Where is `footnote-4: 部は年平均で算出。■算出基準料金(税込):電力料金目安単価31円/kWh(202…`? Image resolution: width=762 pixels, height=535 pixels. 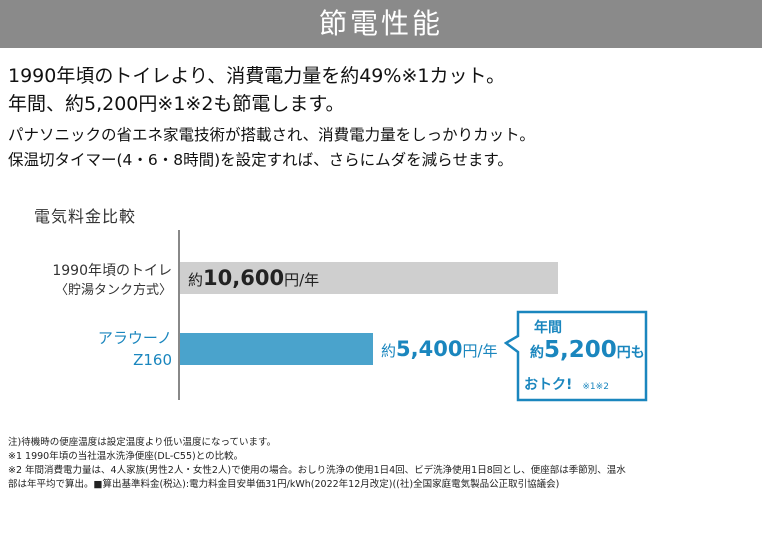
footnote-4: 部は年平均で算出。■算出基準料金(税込):電力料金目安単価31円/kWh(202… is located at coordinates (284, 484).